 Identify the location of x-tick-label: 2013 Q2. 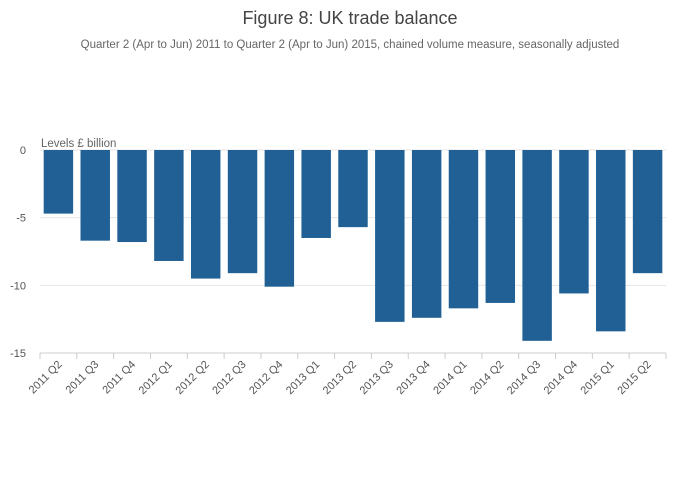
(340, 378).